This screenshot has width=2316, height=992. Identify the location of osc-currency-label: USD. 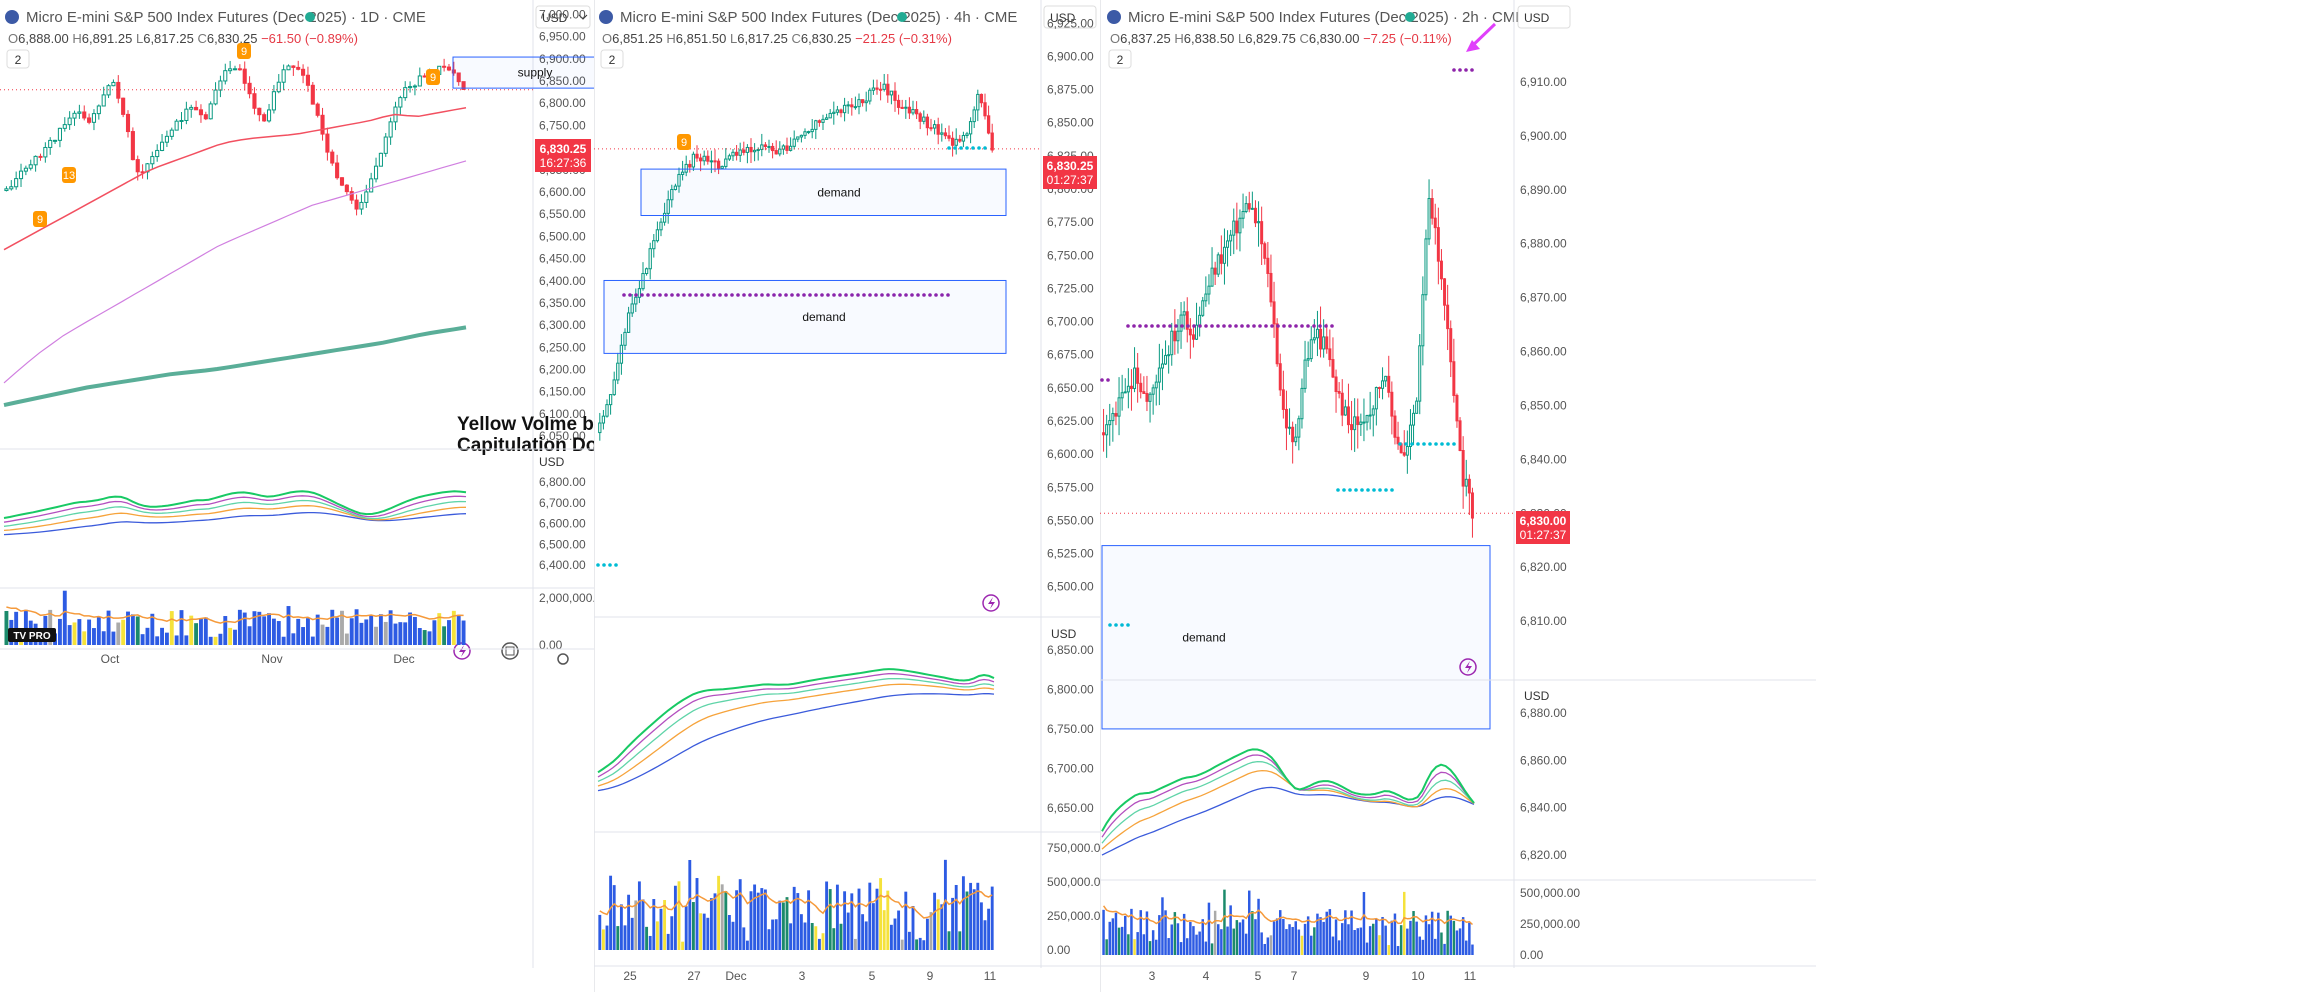
(552, 462).